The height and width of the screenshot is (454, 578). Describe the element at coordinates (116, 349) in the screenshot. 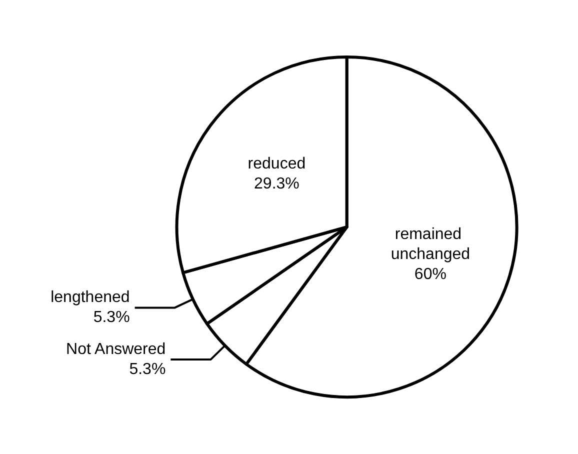

I see `slice-label: Not Answered` at that location.